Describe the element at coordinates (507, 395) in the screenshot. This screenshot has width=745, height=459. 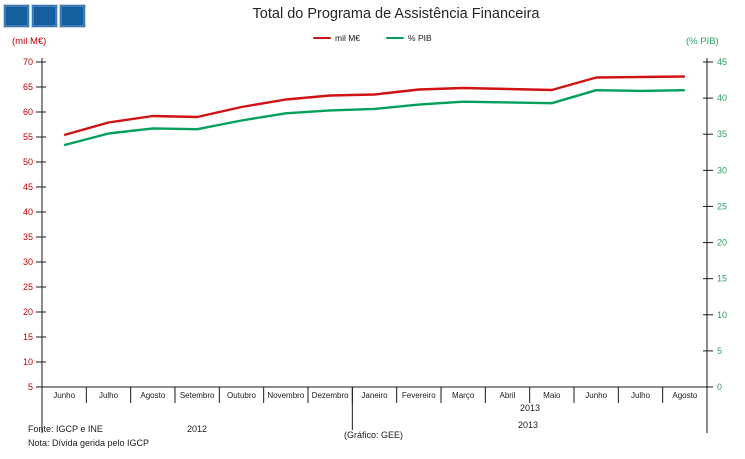
I see `x-axis-month-label: Abril` at that location.